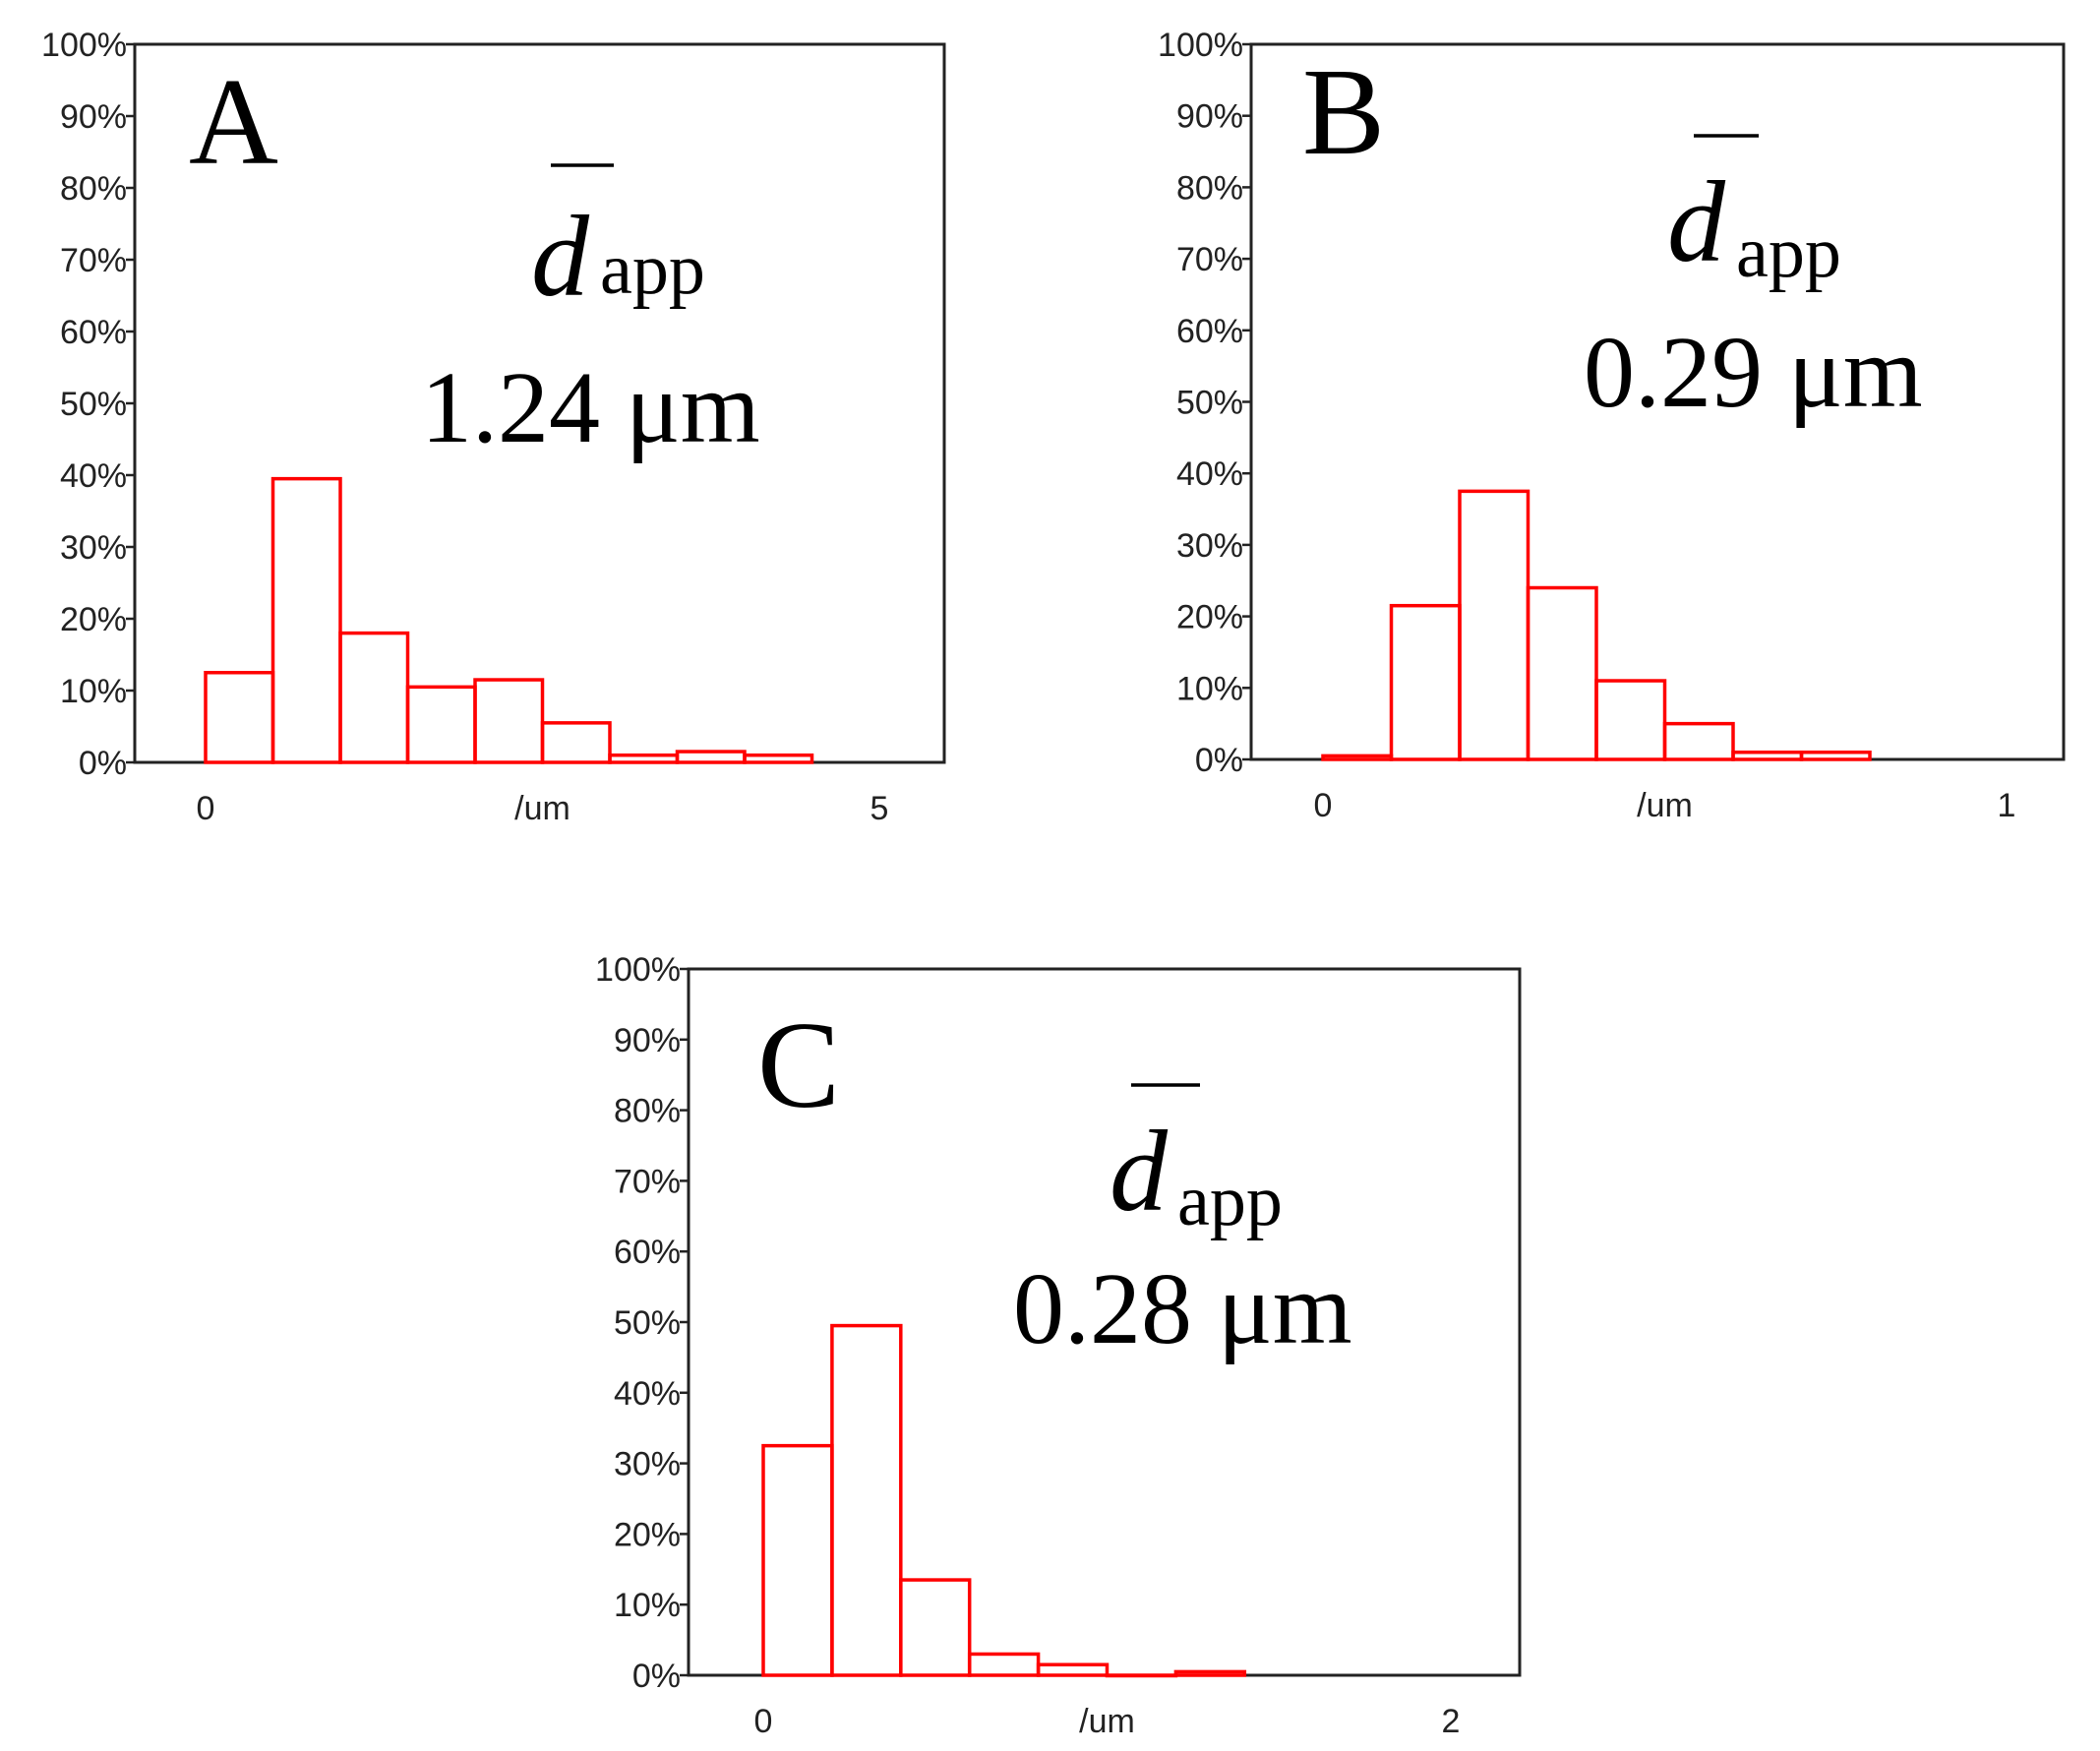 This screenshot has height=1751, width=2100. I want to click on panel-letter: C, so click(798, 1066).